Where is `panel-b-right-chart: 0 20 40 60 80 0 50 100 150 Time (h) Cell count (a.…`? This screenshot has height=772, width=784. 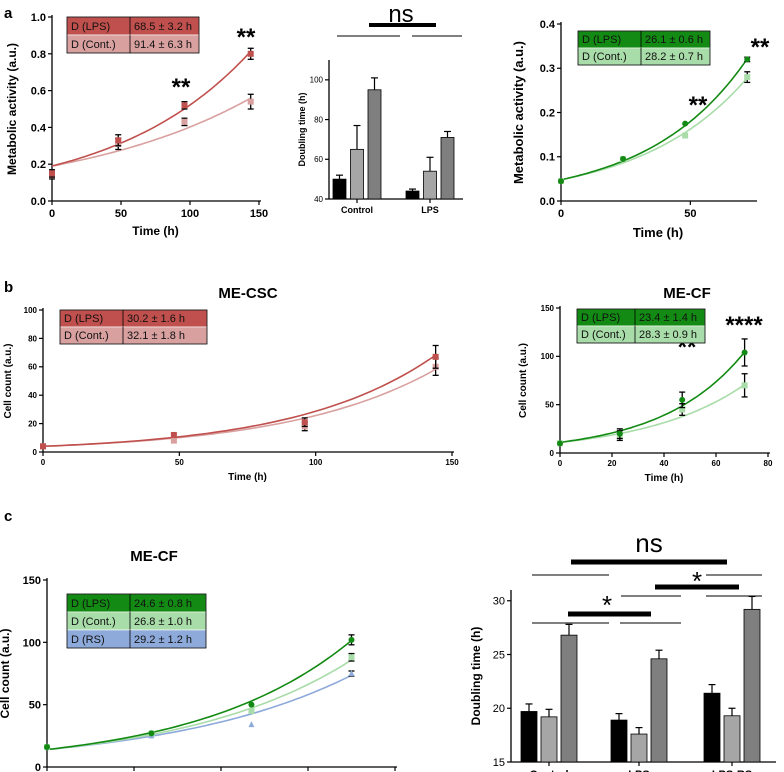
panel-b-right-chart: 0 20 40 60 80 0 50 100 150 Time (h) Cell count (a.… is located at coordinates (645, 384).